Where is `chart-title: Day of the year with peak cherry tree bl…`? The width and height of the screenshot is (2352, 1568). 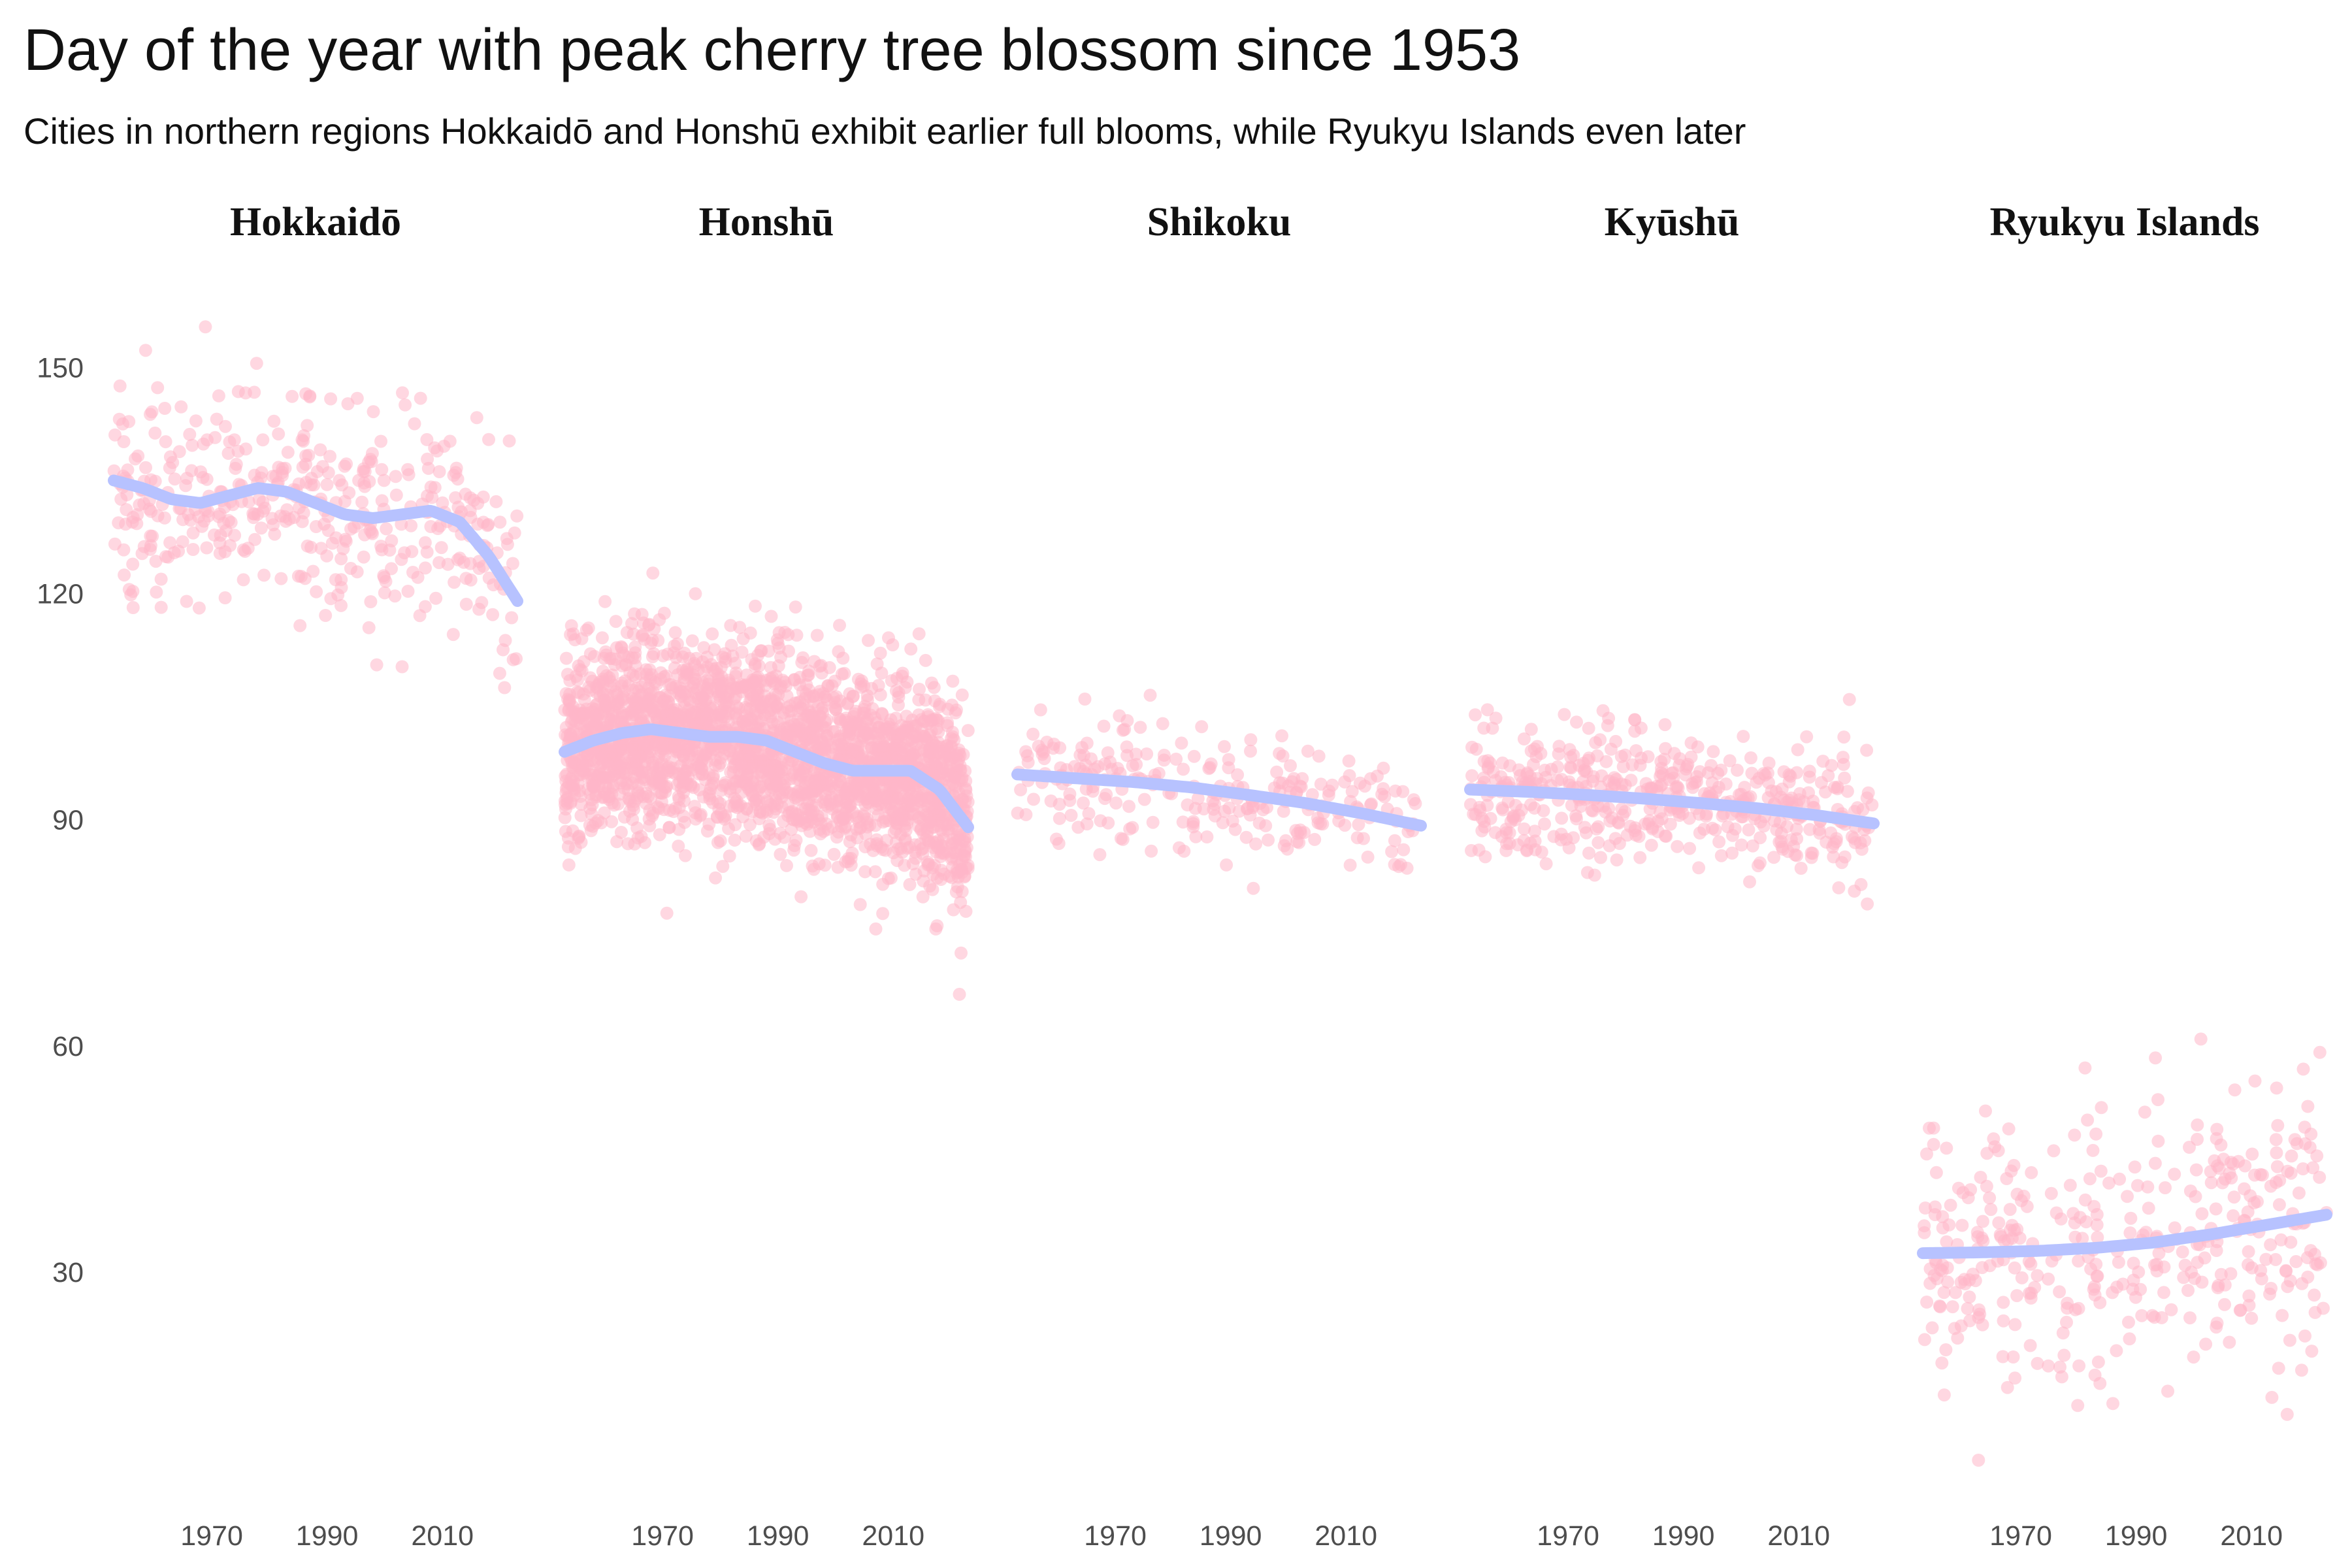 chart-title: Day of the year with peak cherry tree bl… is located at coordinates (772, 50).